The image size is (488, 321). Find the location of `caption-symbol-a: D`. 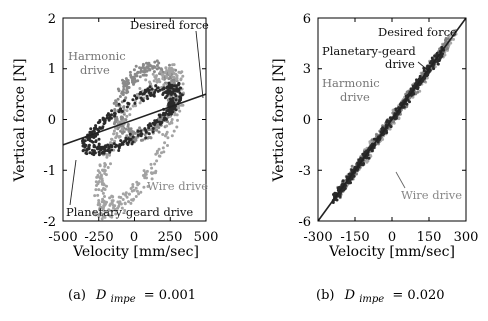

caption-symbol-a: D is located at coordinates (101, 295).